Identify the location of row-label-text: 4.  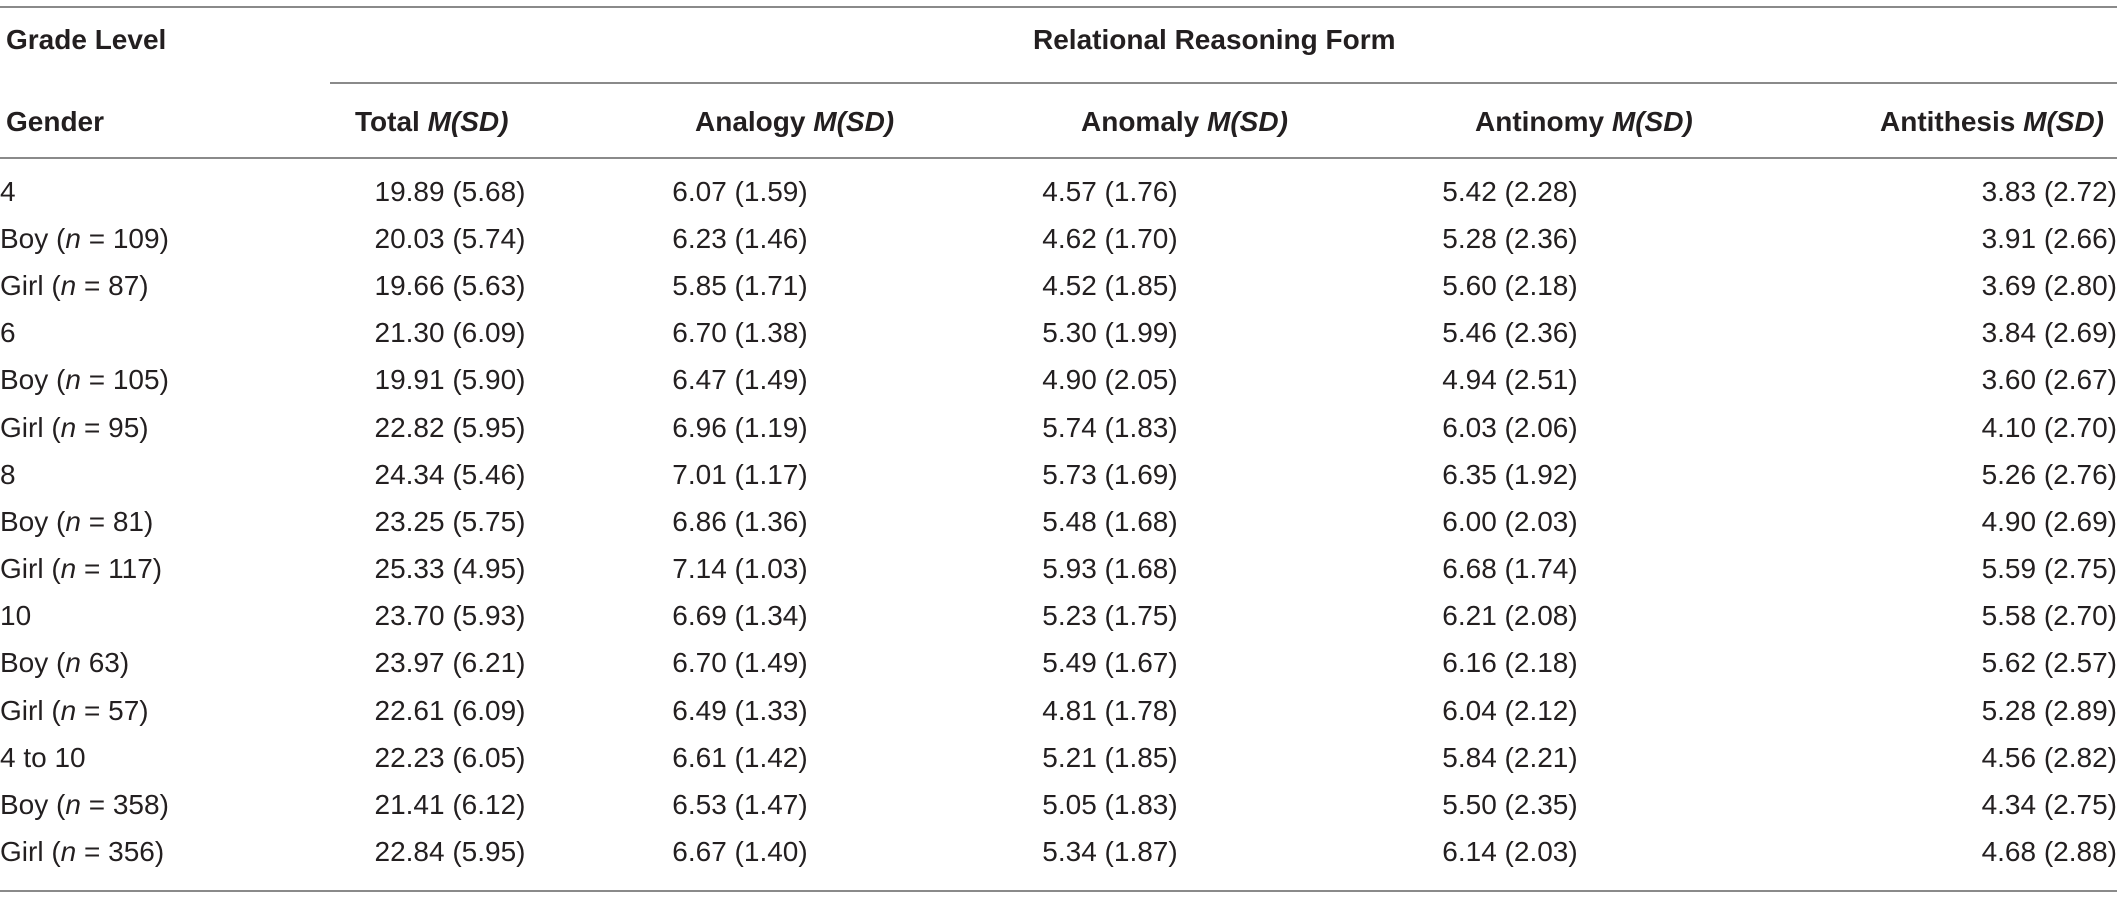
(8, 191).